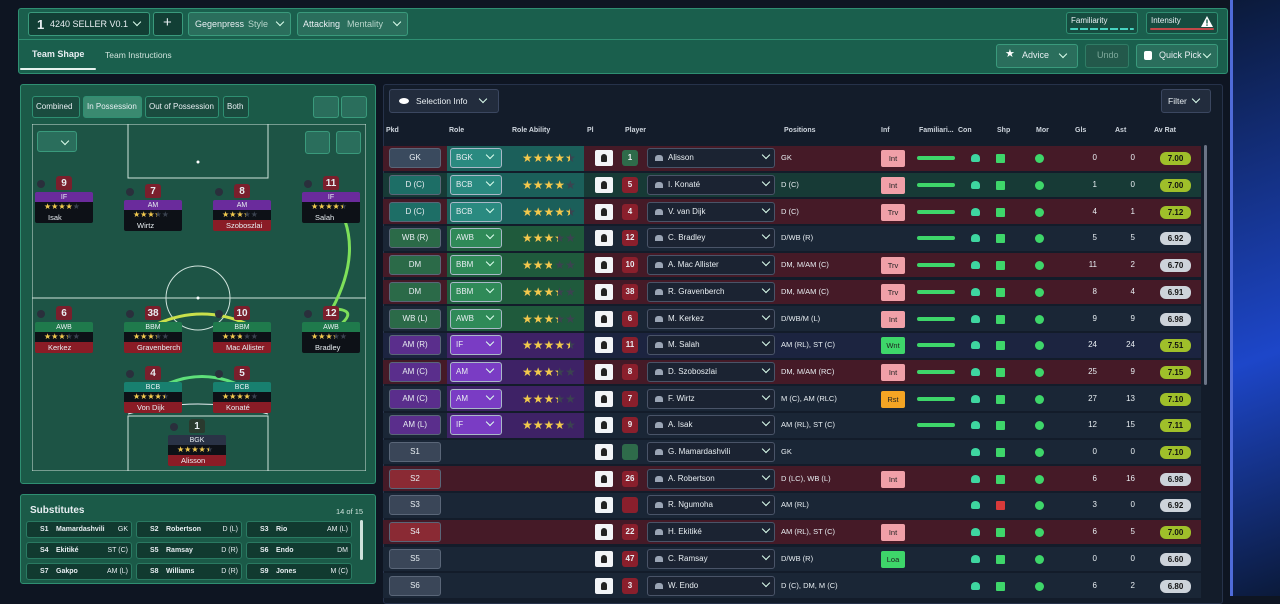 This screenshot has width=1280, height=604. Describe the element at coordinates (630, 478) in the screenshot. I see `kit-number: 26` at that location.